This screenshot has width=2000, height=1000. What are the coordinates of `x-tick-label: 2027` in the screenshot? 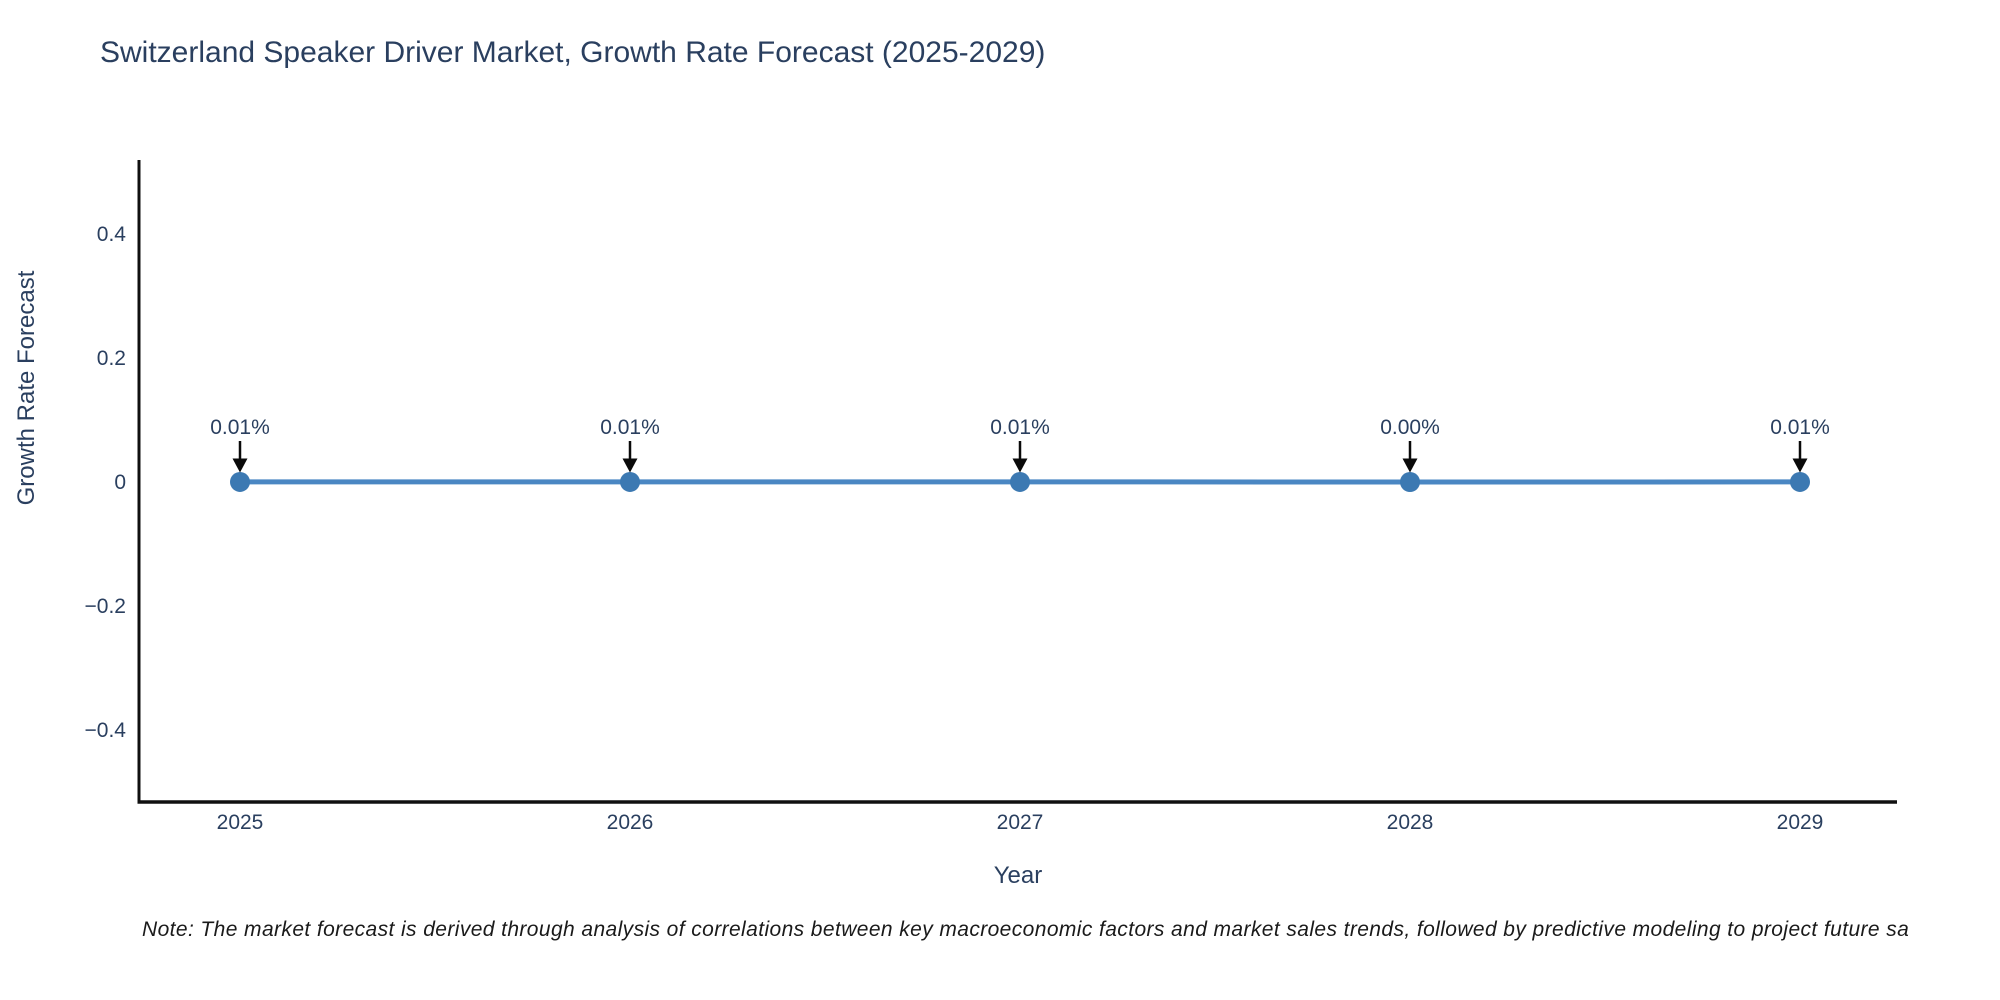 It's located at (1020, 822).